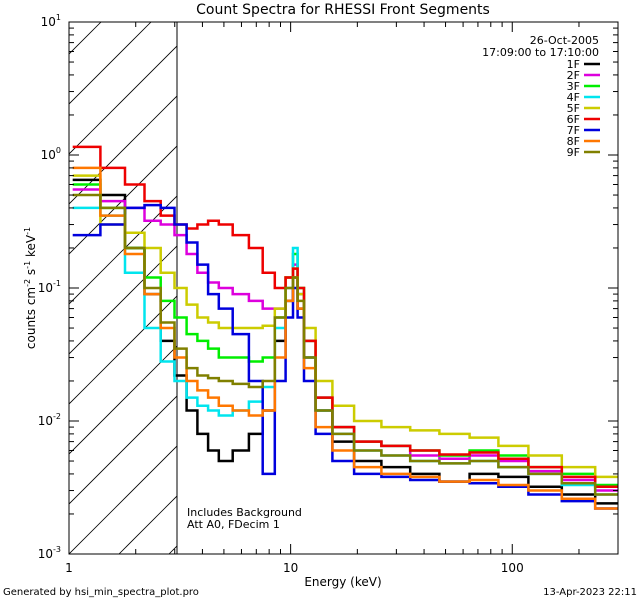  I want to click on y-tick-label: 10⁻³, so click(49, 553).